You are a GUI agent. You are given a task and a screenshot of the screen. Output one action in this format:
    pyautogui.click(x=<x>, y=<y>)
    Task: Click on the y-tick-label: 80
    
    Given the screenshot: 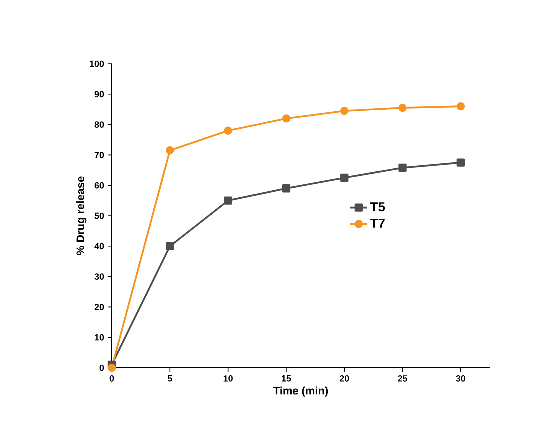 What is the action you would take?
    pyautogui.click(x=99, y=125)
    